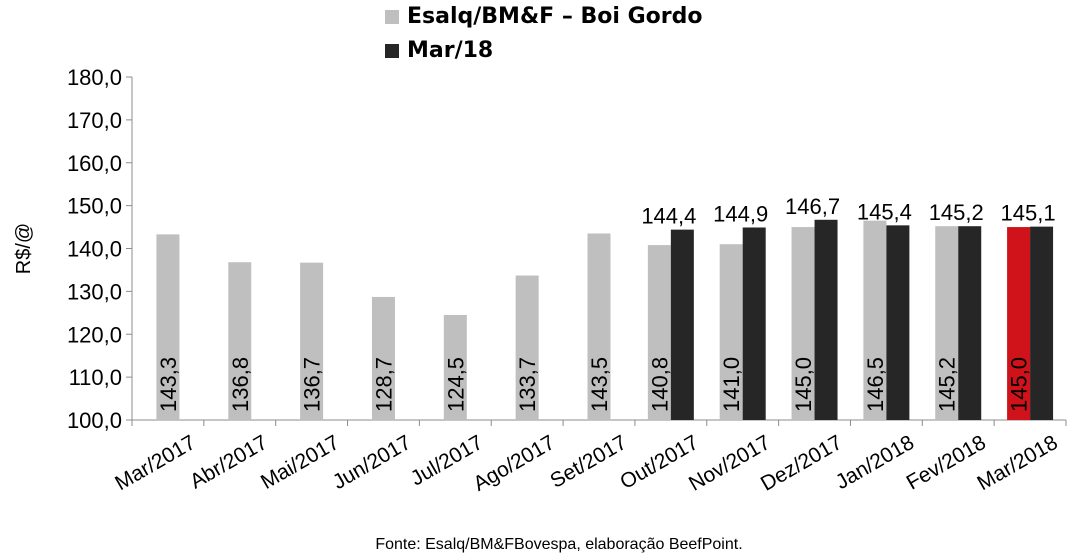  I want to click on y-tick-label: 150,0, so click(94, 206).